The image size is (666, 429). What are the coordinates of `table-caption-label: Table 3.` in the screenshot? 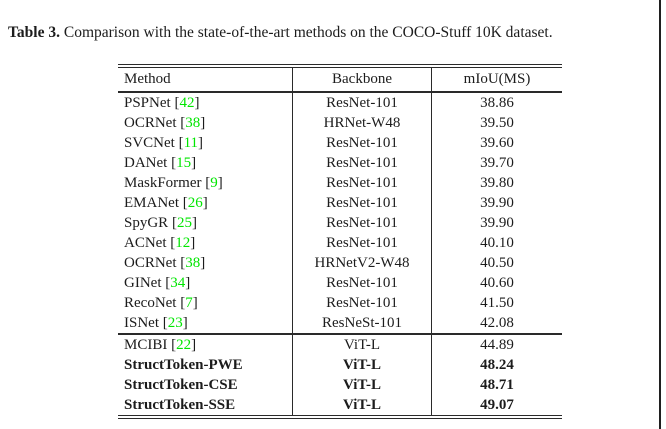 It's located at (34, 32).